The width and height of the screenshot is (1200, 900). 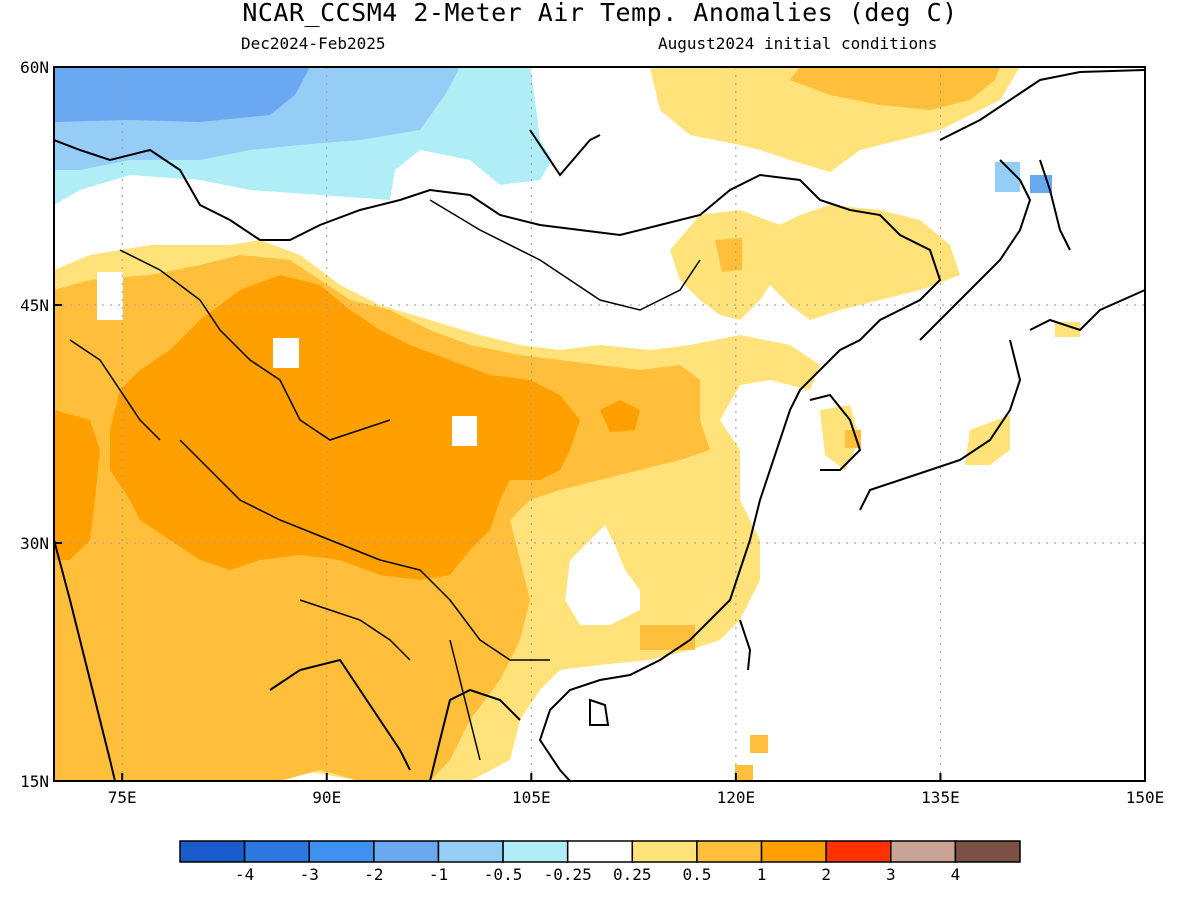 I want to click on colorbar-label: -4, so click(x=244, y=874).